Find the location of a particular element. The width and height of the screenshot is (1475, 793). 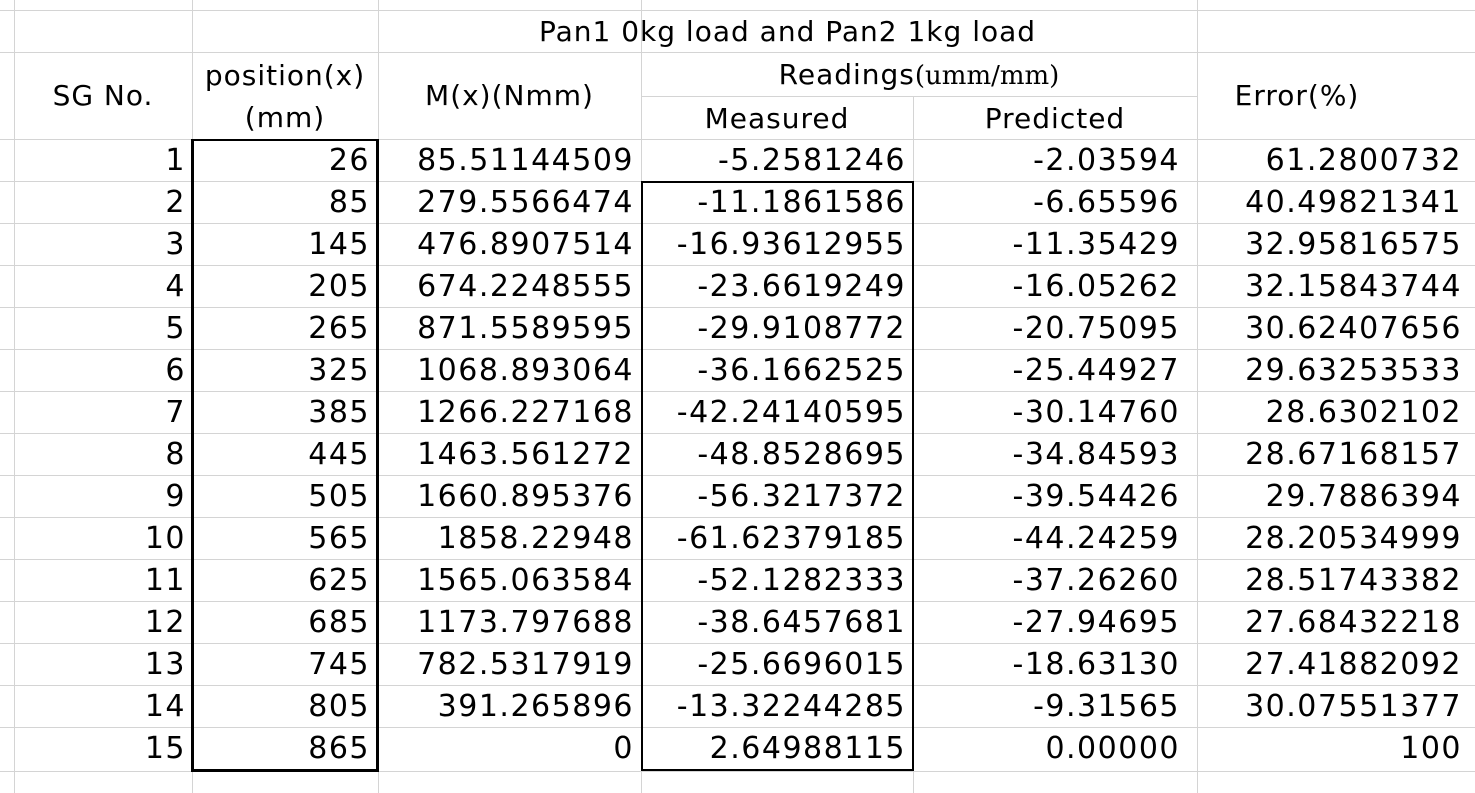

predicted-cell: -18.63130 is located at coordinates (1096, 664).